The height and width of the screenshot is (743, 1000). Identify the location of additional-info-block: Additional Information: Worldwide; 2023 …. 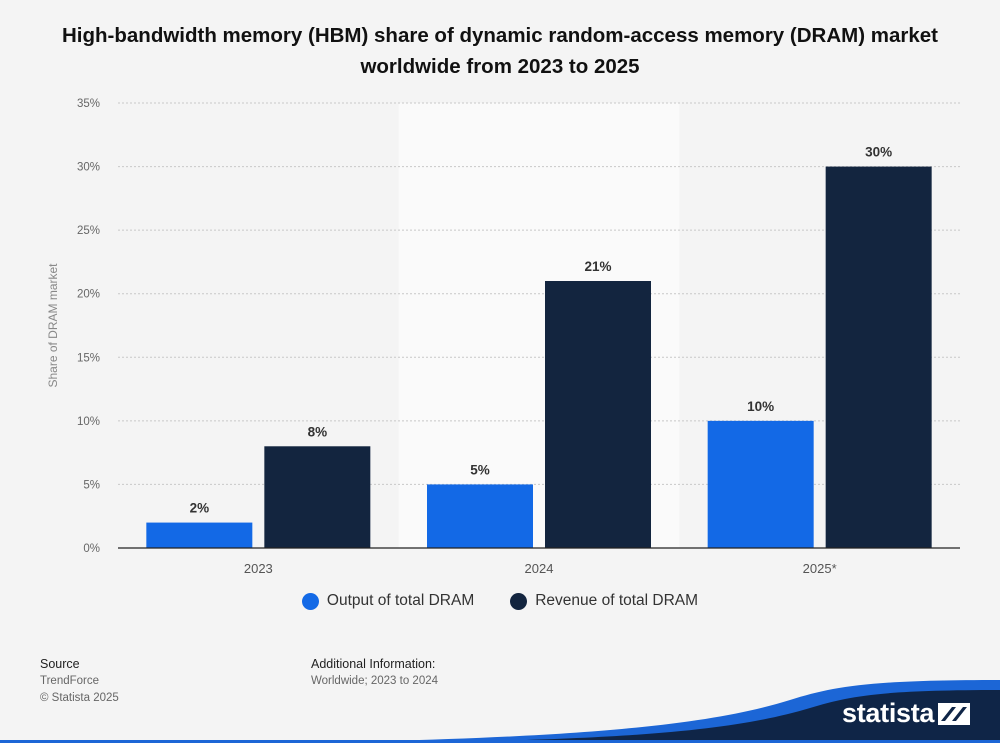
(374, 673).